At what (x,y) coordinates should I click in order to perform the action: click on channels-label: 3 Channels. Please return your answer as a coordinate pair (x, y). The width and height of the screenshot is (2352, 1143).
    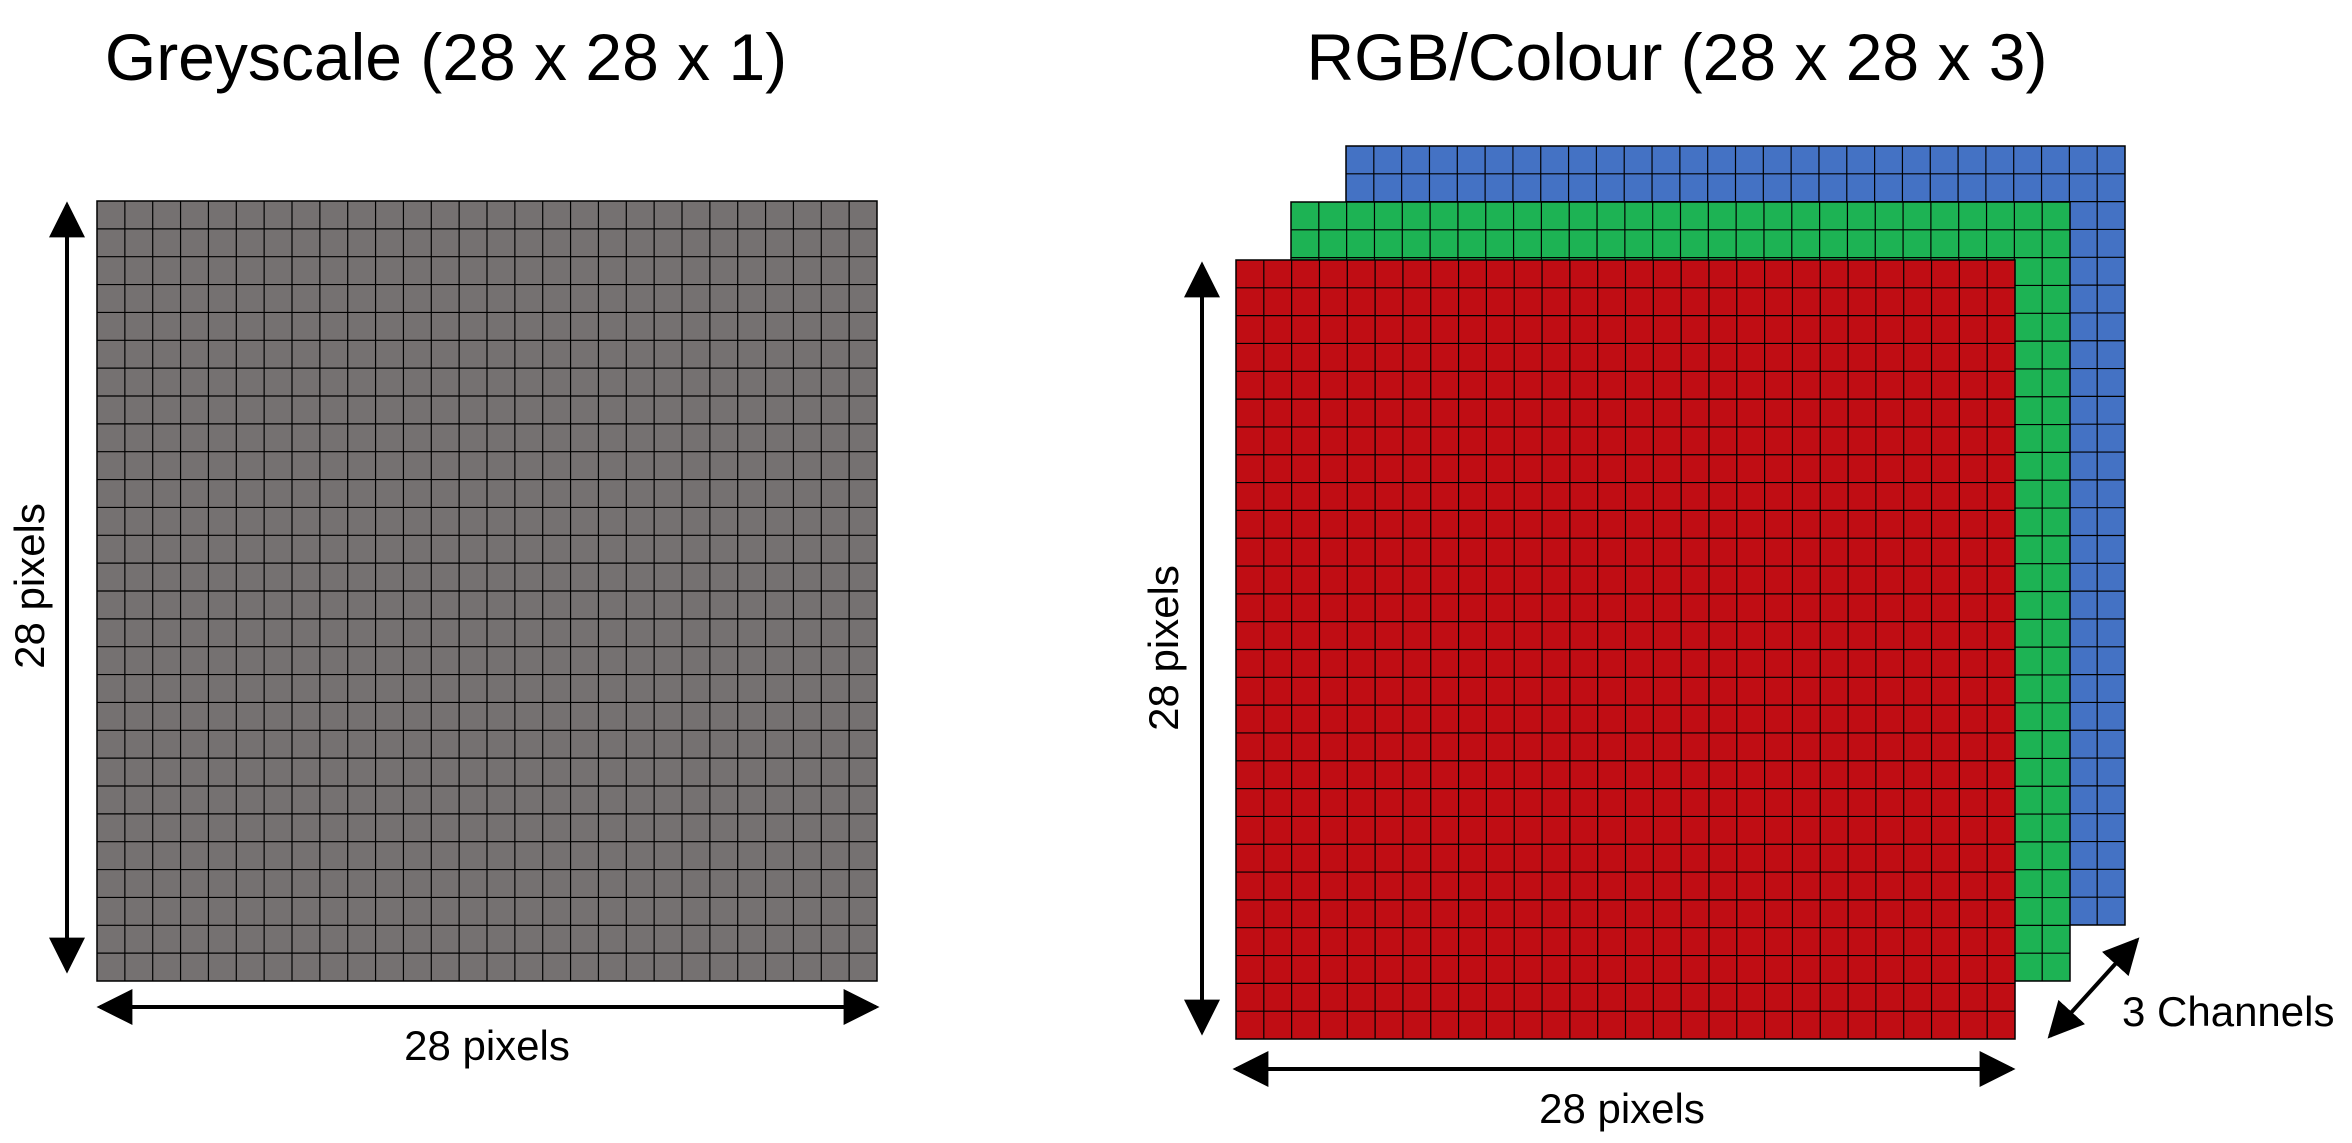
    Looking at the image, I should click on (2228, 1011).